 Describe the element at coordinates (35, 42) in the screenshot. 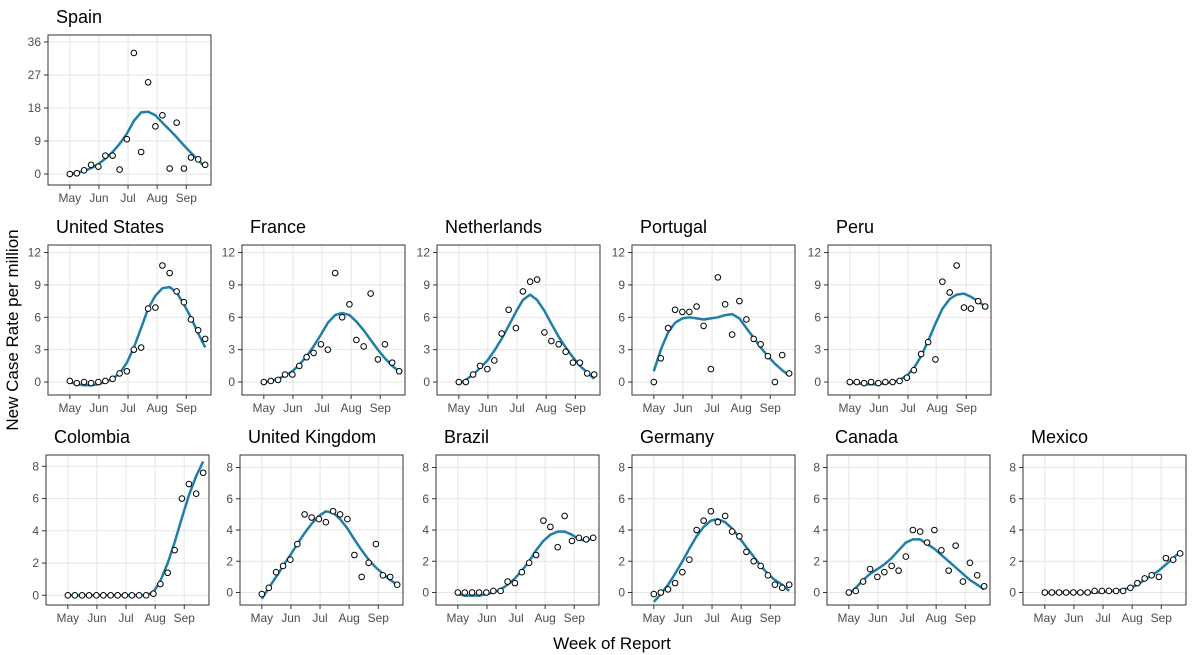

I see `y-tick-label: 36` at that location.